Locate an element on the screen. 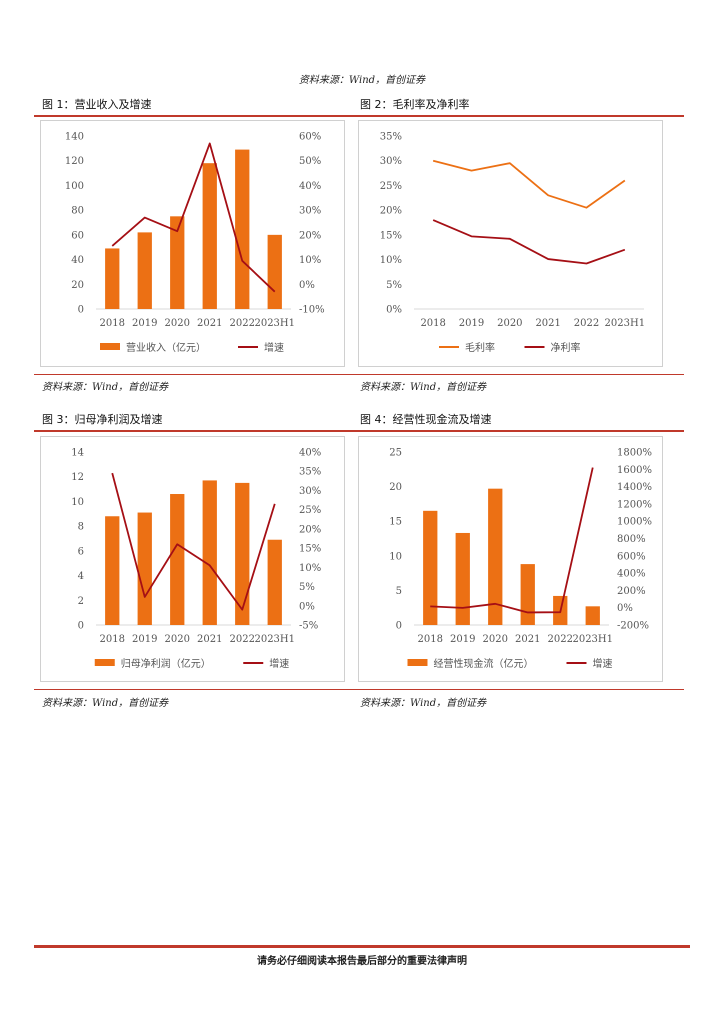 The image size is (724, 1024). y-right-tick-label: -10% is located at coordinates (312, 310).